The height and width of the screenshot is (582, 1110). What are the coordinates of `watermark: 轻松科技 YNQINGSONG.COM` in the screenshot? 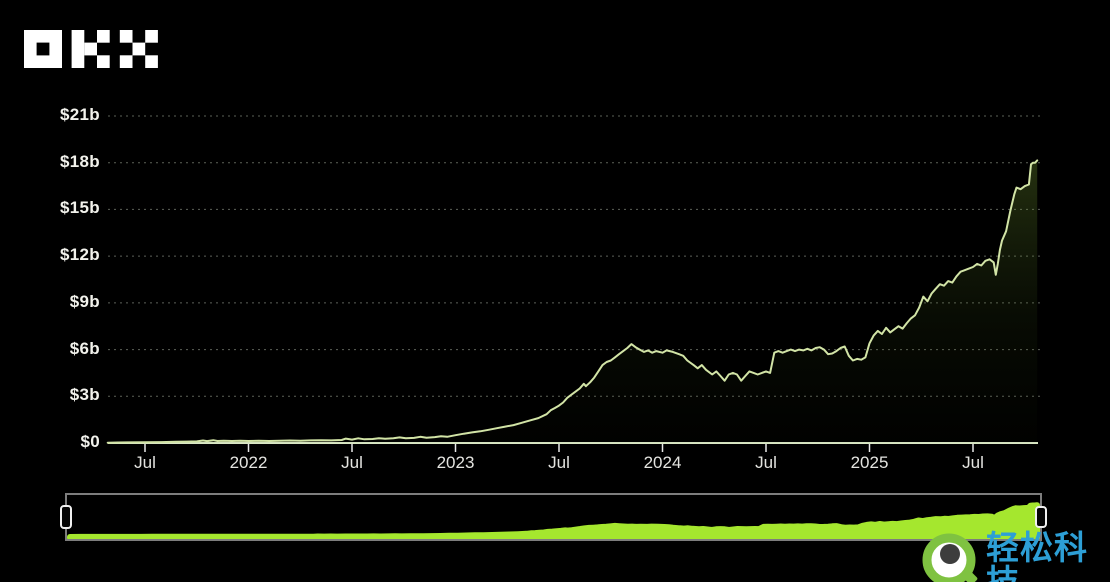 It's located at (1016, 556).